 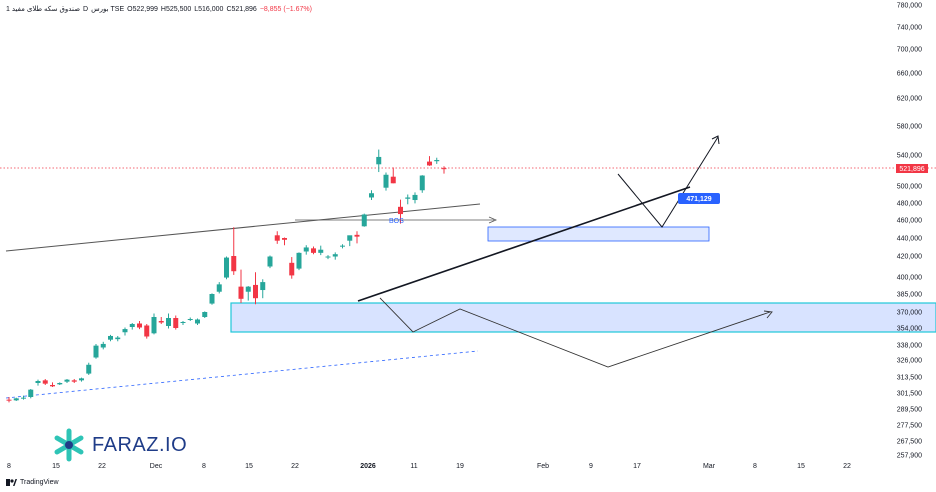 I want to click on y-tick-label: 370,000, so click(x=909, y=313).